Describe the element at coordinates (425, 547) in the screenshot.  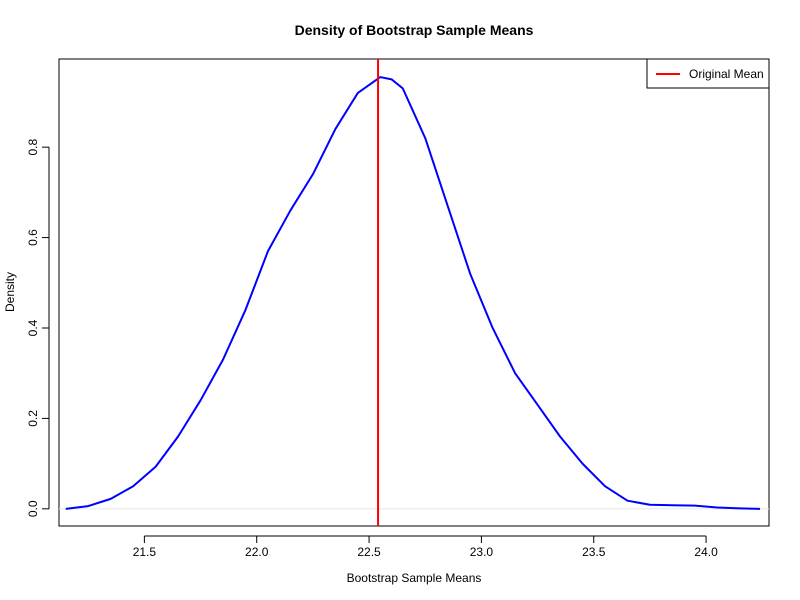
I see `x-axis: 21.5 22.0 22.5 23.0 23.5 24.0` at that location.